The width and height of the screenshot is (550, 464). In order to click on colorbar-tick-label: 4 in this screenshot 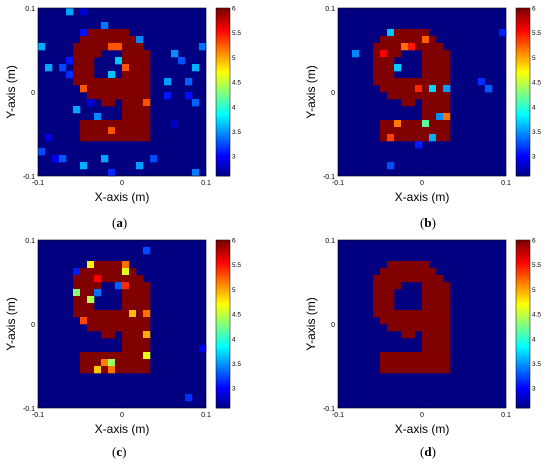, I will do `click(234, 107)`.